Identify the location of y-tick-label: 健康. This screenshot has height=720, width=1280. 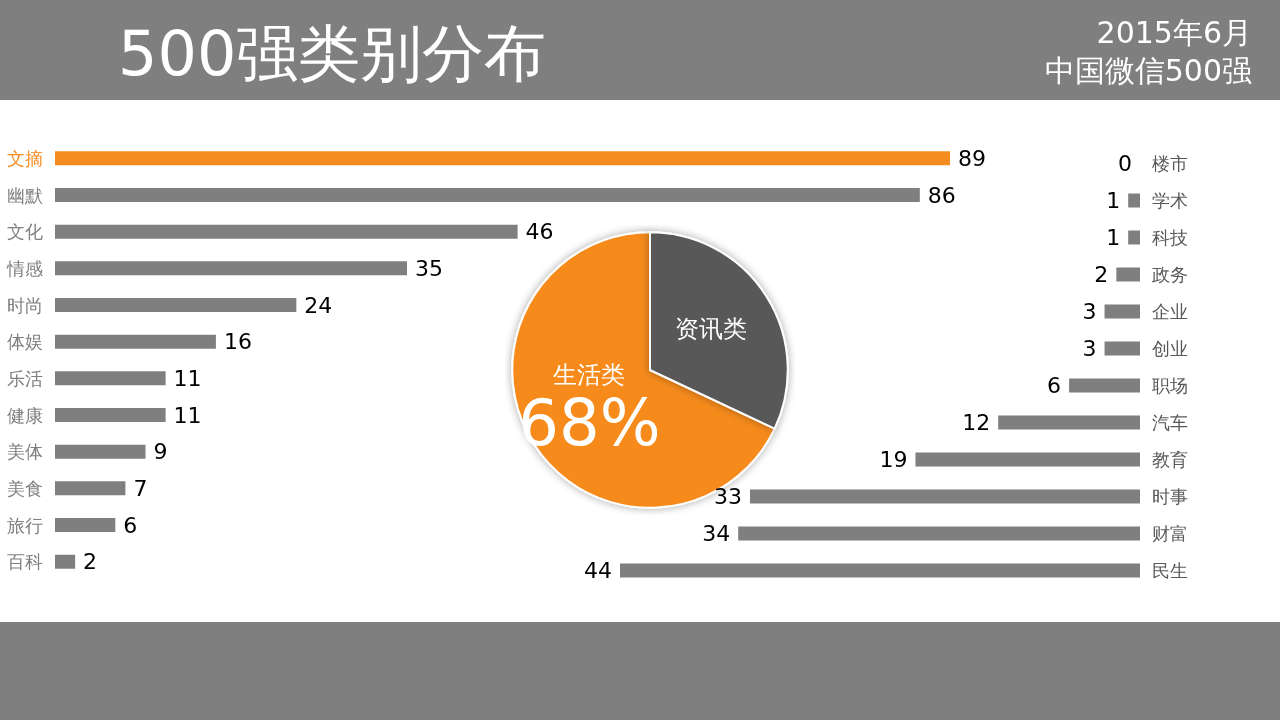
(25, 415).